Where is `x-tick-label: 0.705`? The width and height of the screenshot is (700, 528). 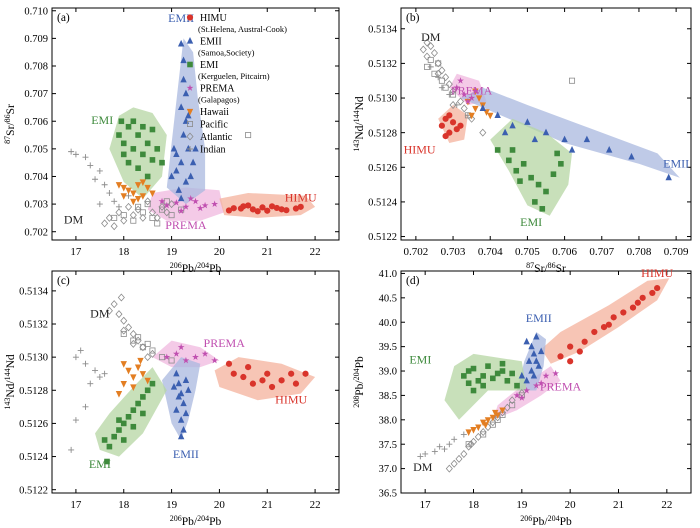 x-tick-label: 0.705 is located at coordinates (527, 252).